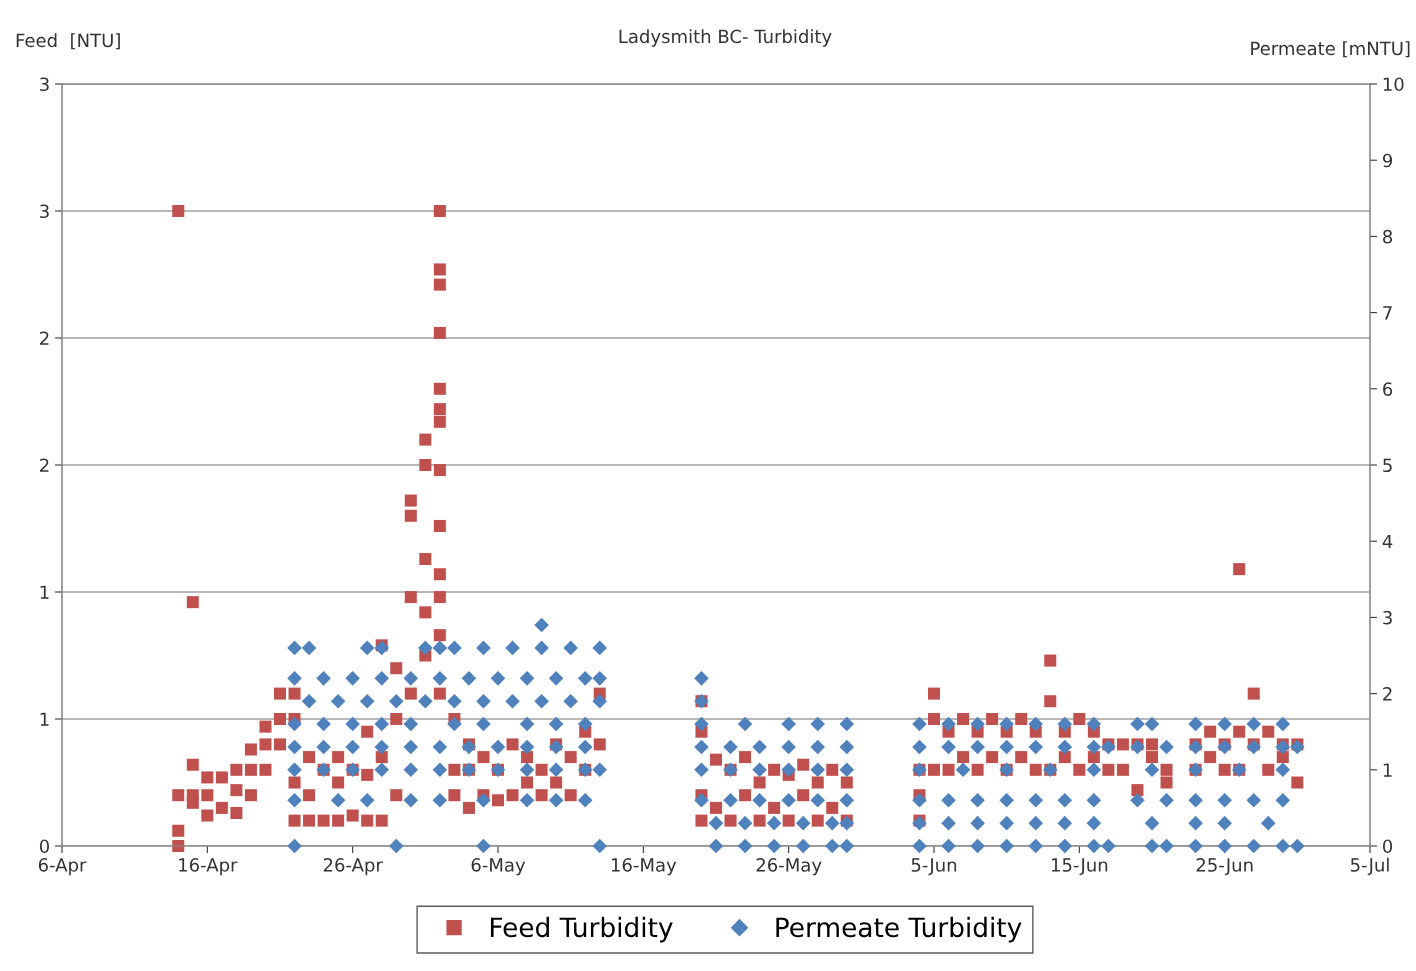 The width and height of the screenshot is (1416, 971). What do you see at coordinates (1388, 846) in the screenshot?
I see `y2-tick-label: 0` at bounding box center [1388, 846].